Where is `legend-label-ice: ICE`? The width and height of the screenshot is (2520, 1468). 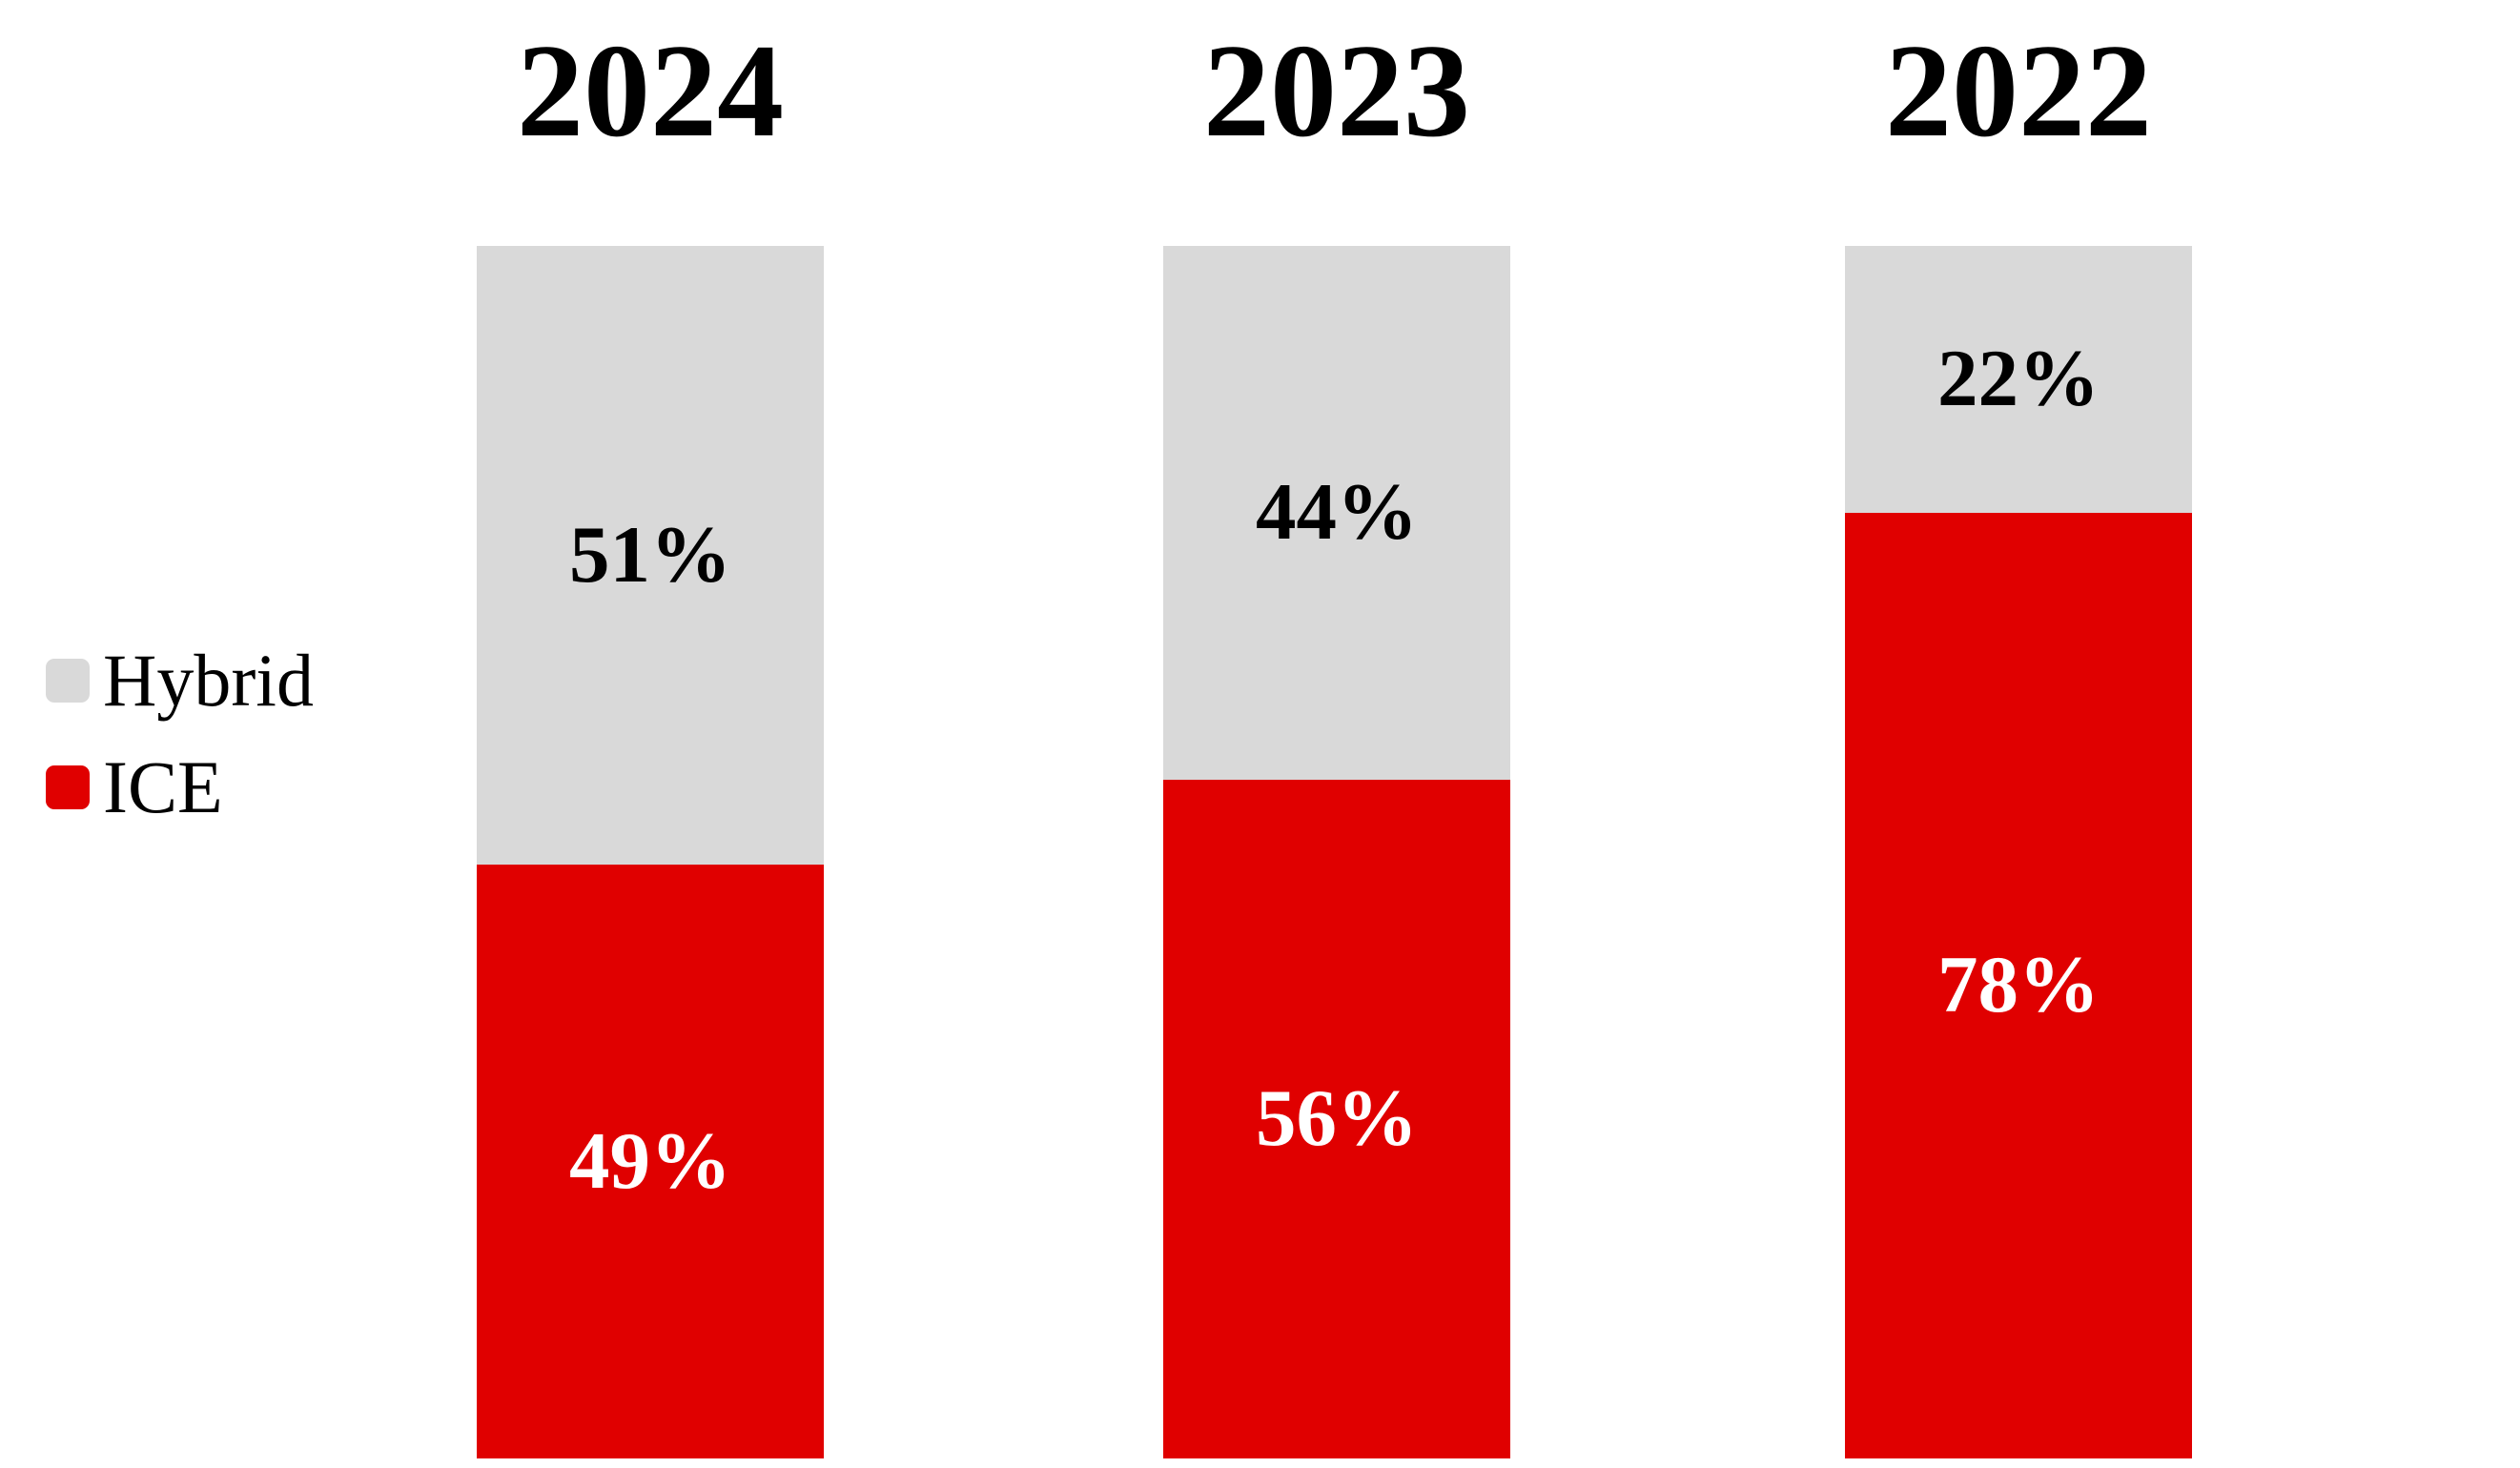 legend-label-ice: ICE is located at coordinates (163, 786).